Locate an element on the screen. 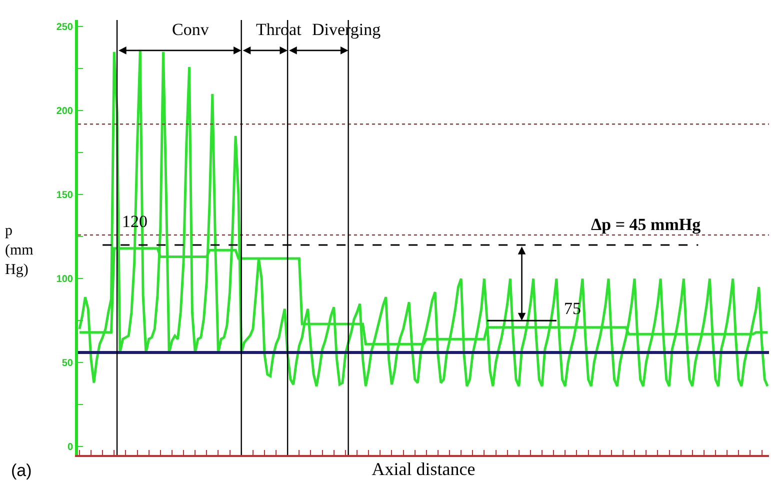  y-tick-label: 200 is located at coordinates (65, 112).